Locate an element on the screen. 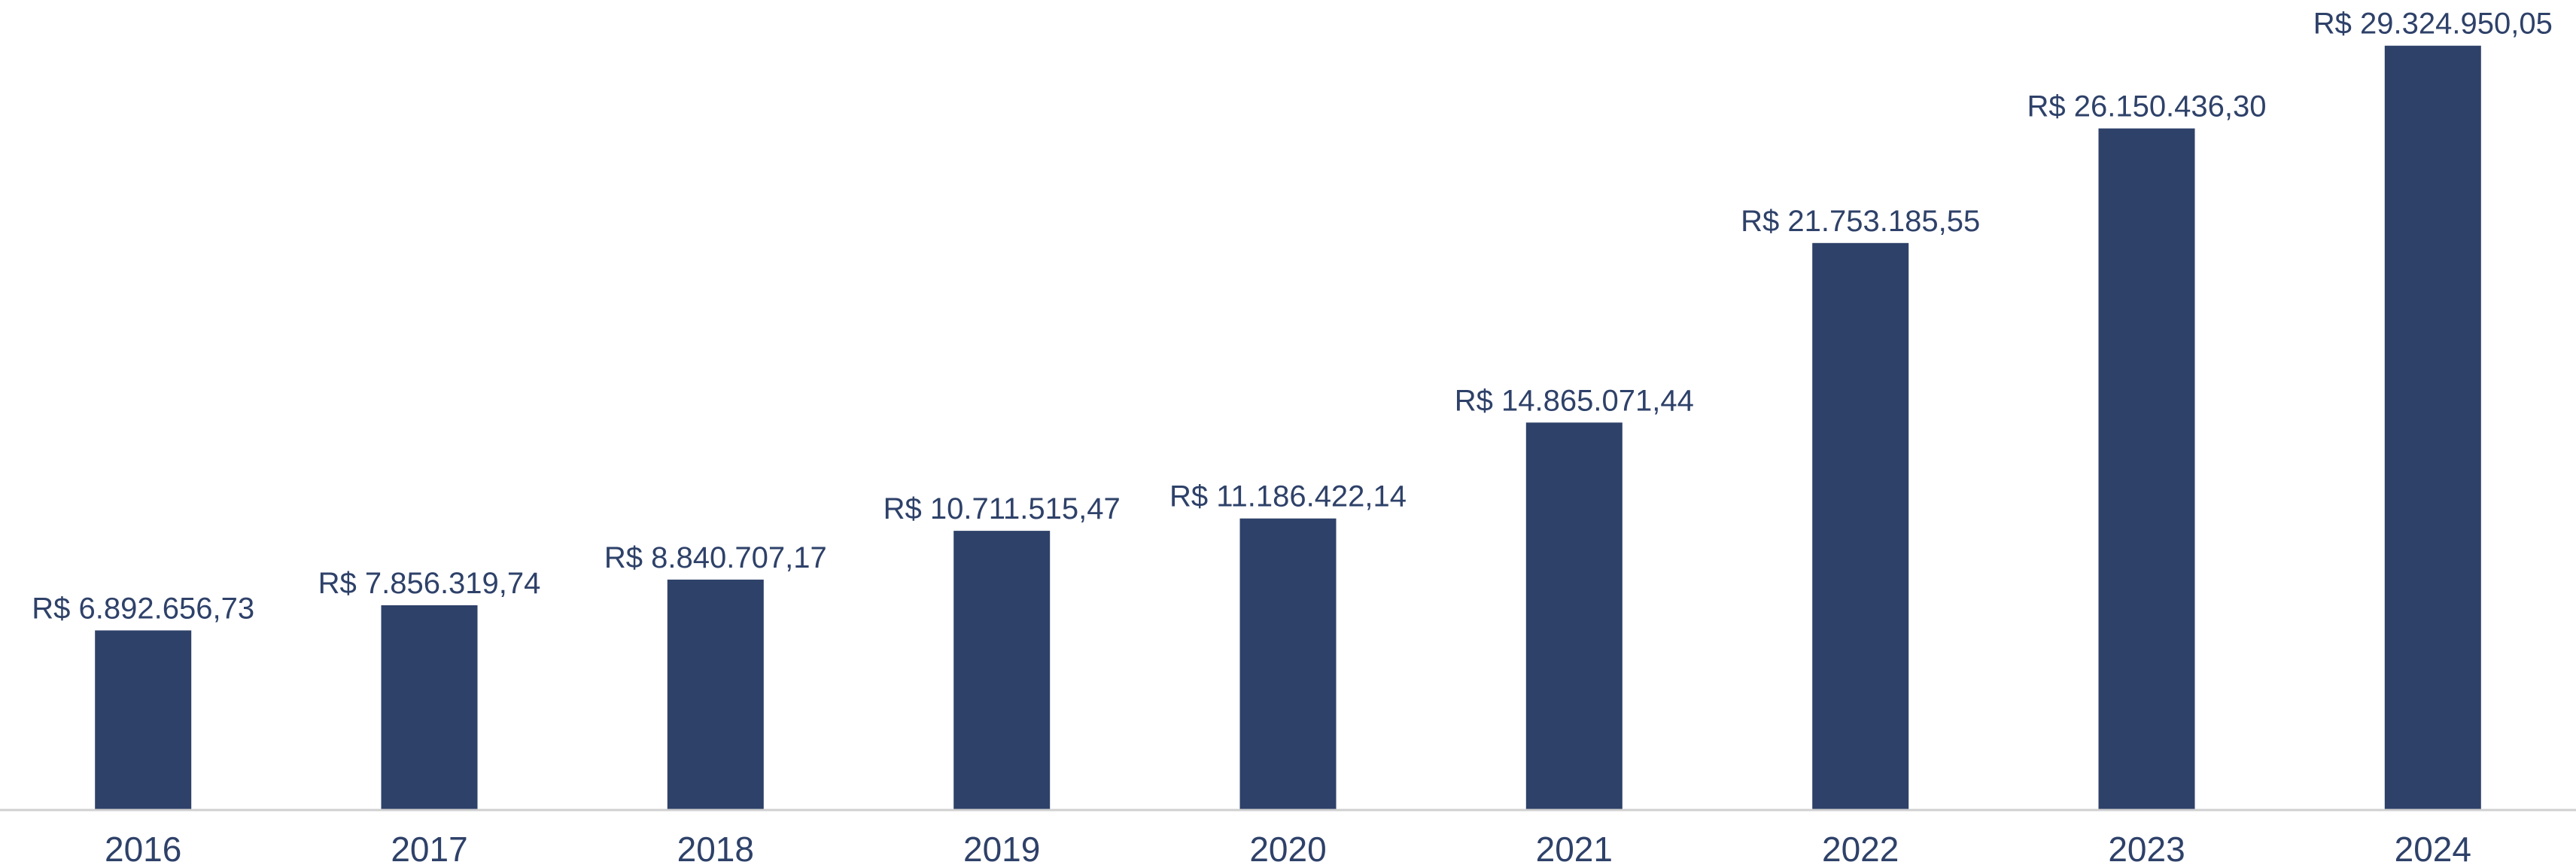 The height and width of the screenshot is (868, 2576). value-label-2020: R$ 11.186.422,14 is located at coordinates (1288, 497).